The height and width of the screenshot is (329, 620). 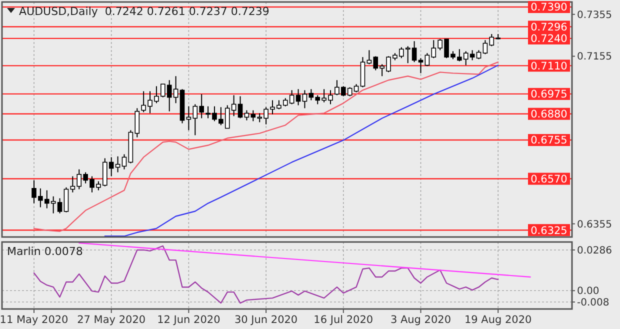 What do you see at coordinates (594, 224) in the screenshot?
I see `y-tick-label: 0.6355` at bounding box center [594, 224].